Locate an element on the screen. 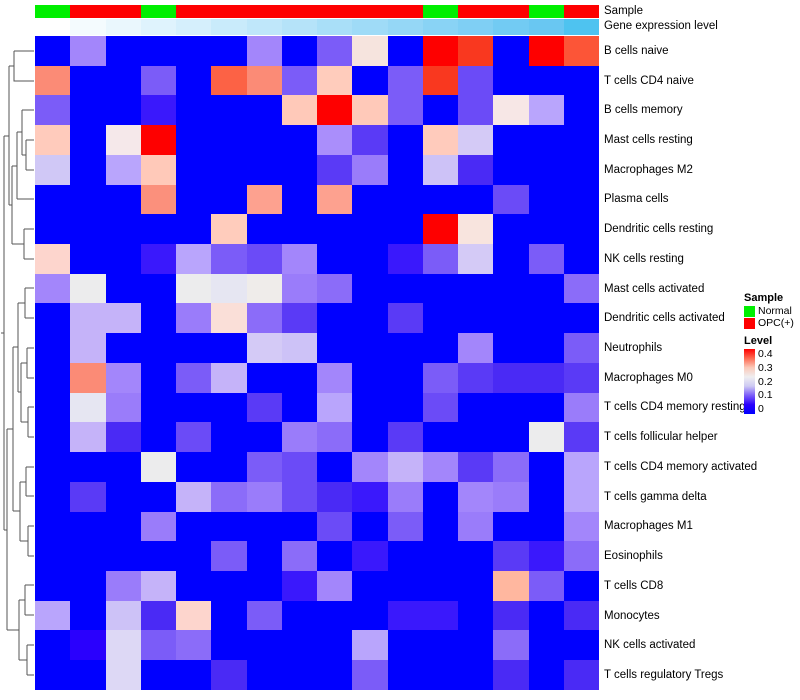 The height and width of the screenshot is (700, 800). heatmap-row-label: NK cells activated is located at coordinates (650, 645).